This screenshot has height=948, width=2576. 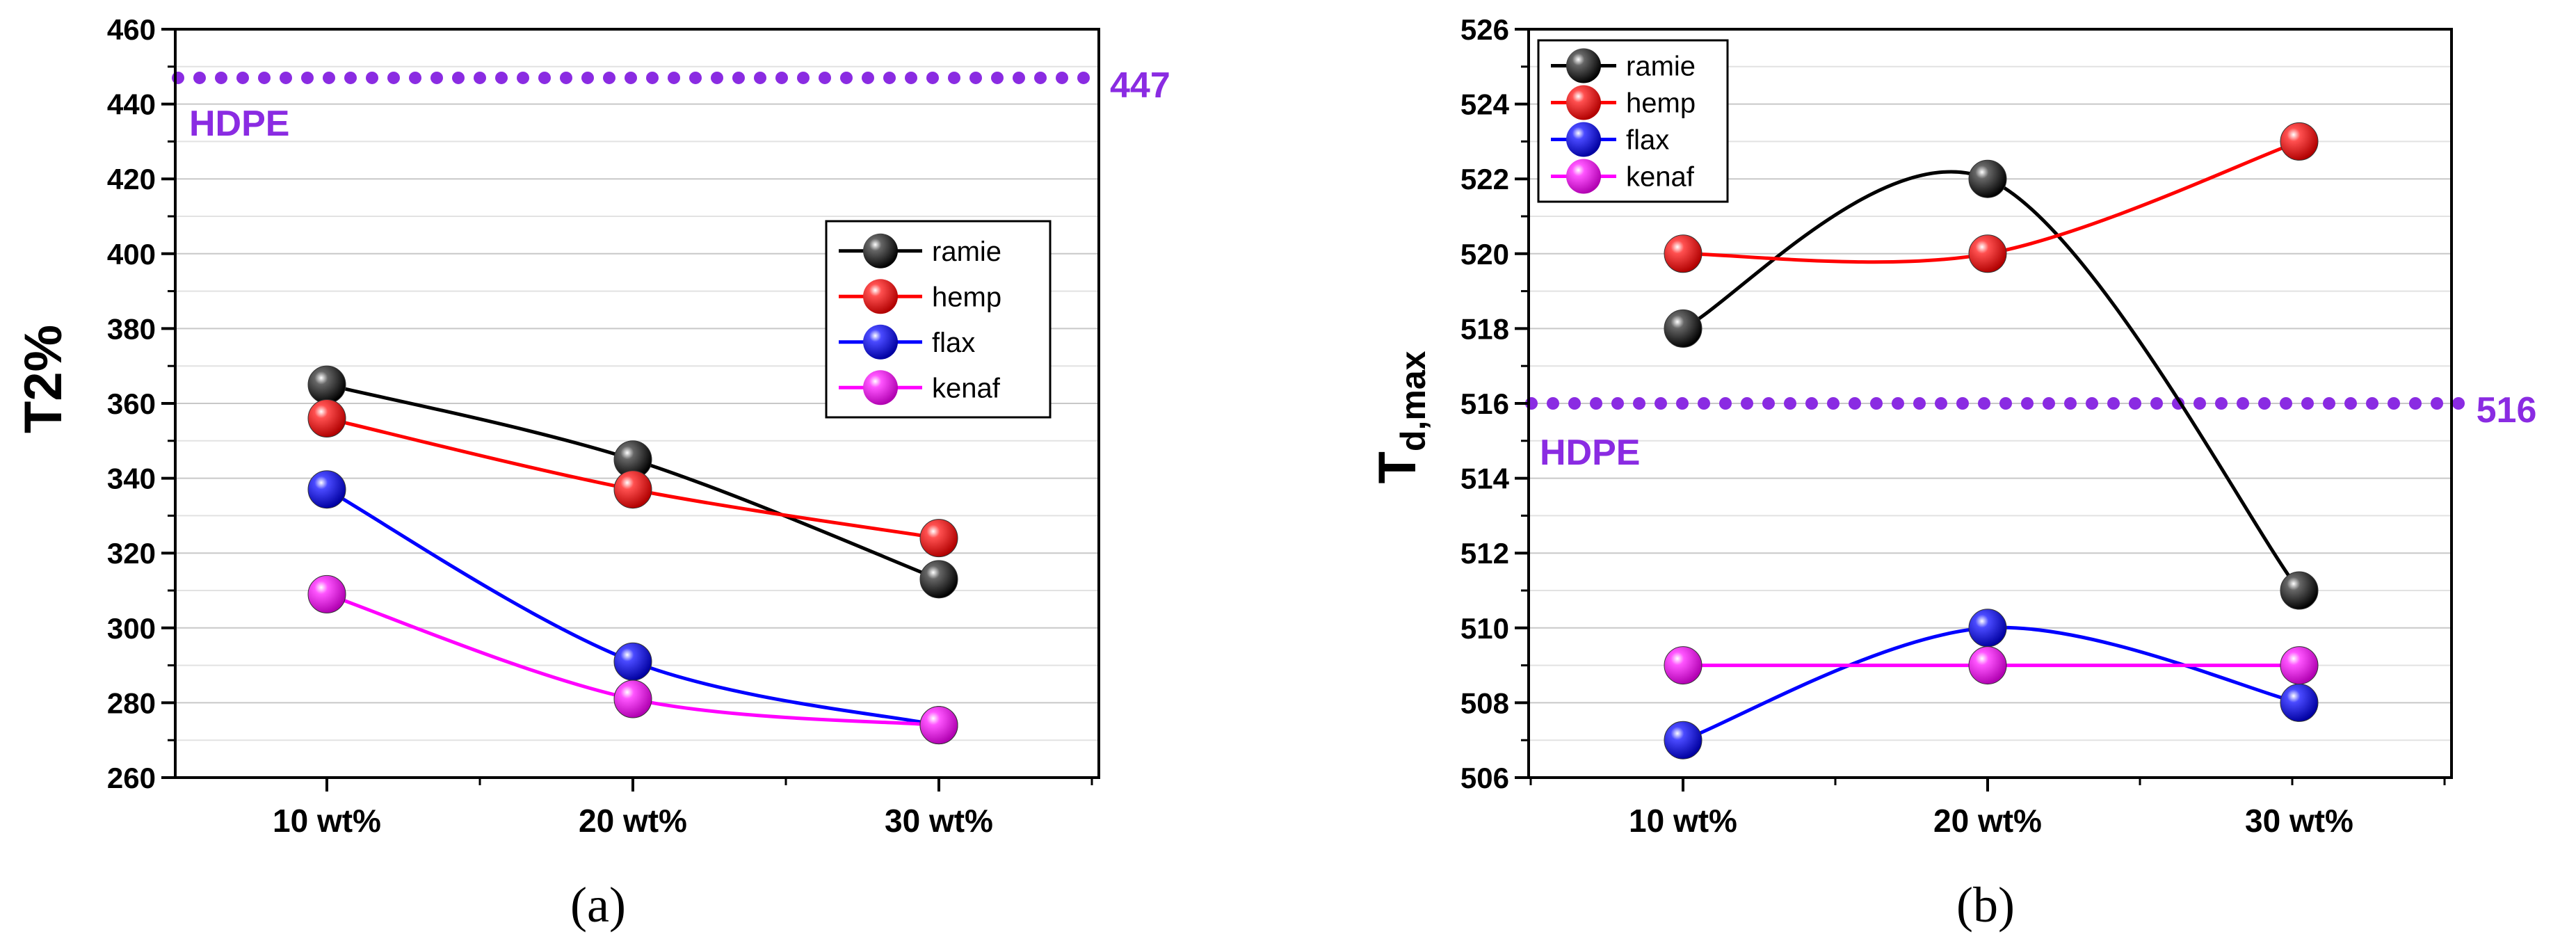 I want to click on panel-a-y-tick-label: 440, so click(x=132, y=104).